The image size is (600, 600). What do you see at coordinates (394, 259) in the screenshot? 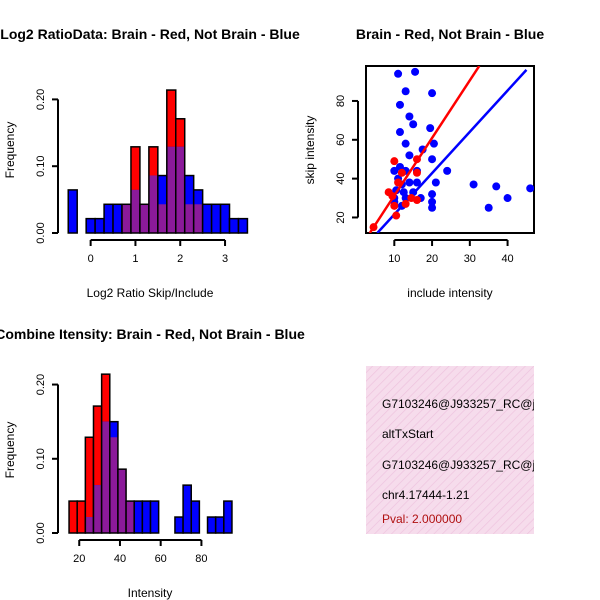
I see `x-tick-label: 10` at bounding box center [394, 259].